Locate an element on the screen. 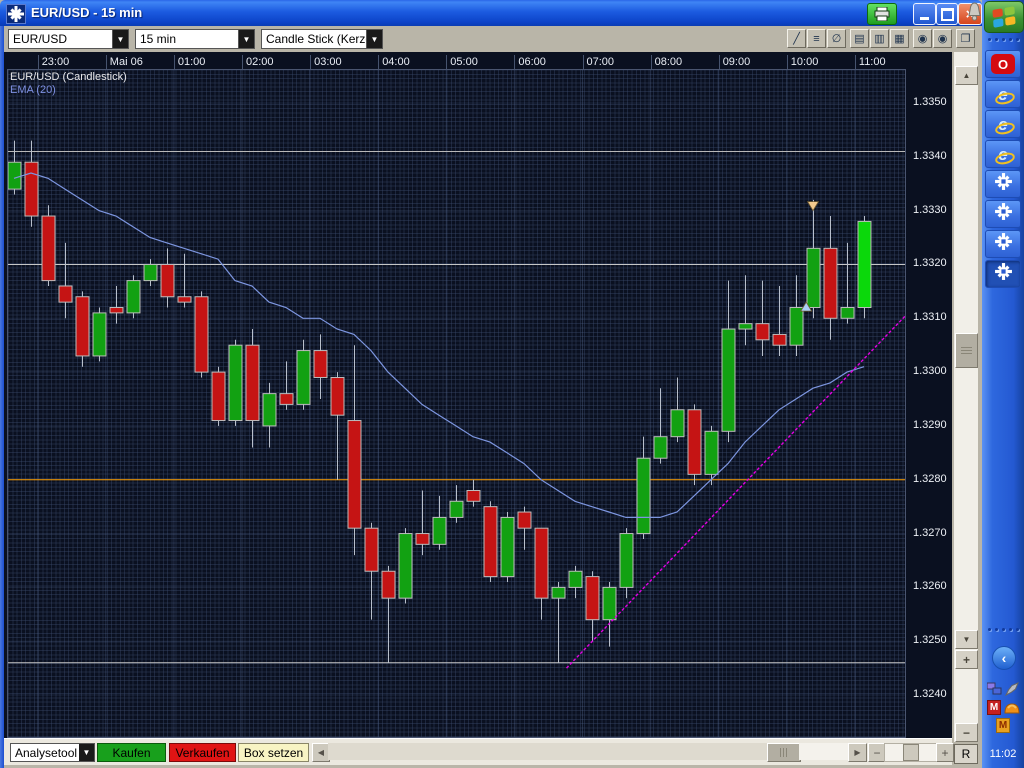  bell-icon is located at coordinates (974, 14).